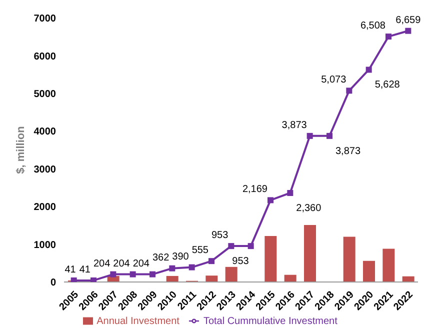 The image size is (440, 335). Describe the element at coordinates (270, 321) in the screenshot. I see `legend-label: Total Cummulative Investment` at that location.